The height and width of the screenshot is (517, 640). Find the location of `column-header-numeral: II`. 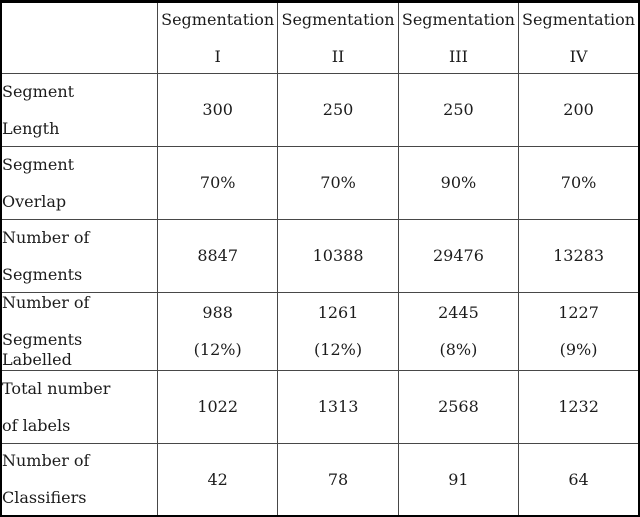

column-header-numeral: II is located at coordinates (338, 56).